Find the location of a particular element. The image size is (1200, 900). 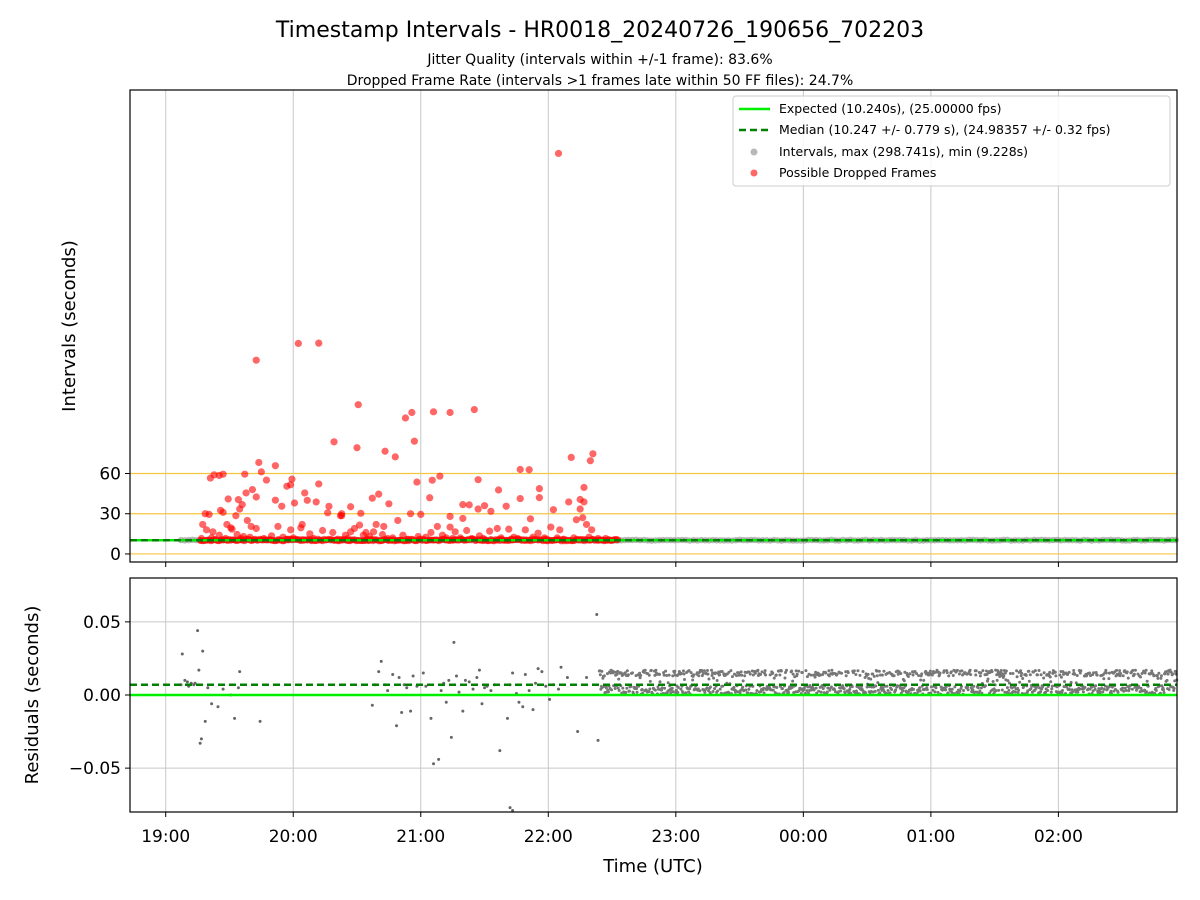

intervals-reference-lines is located at coordinates (653, 513).